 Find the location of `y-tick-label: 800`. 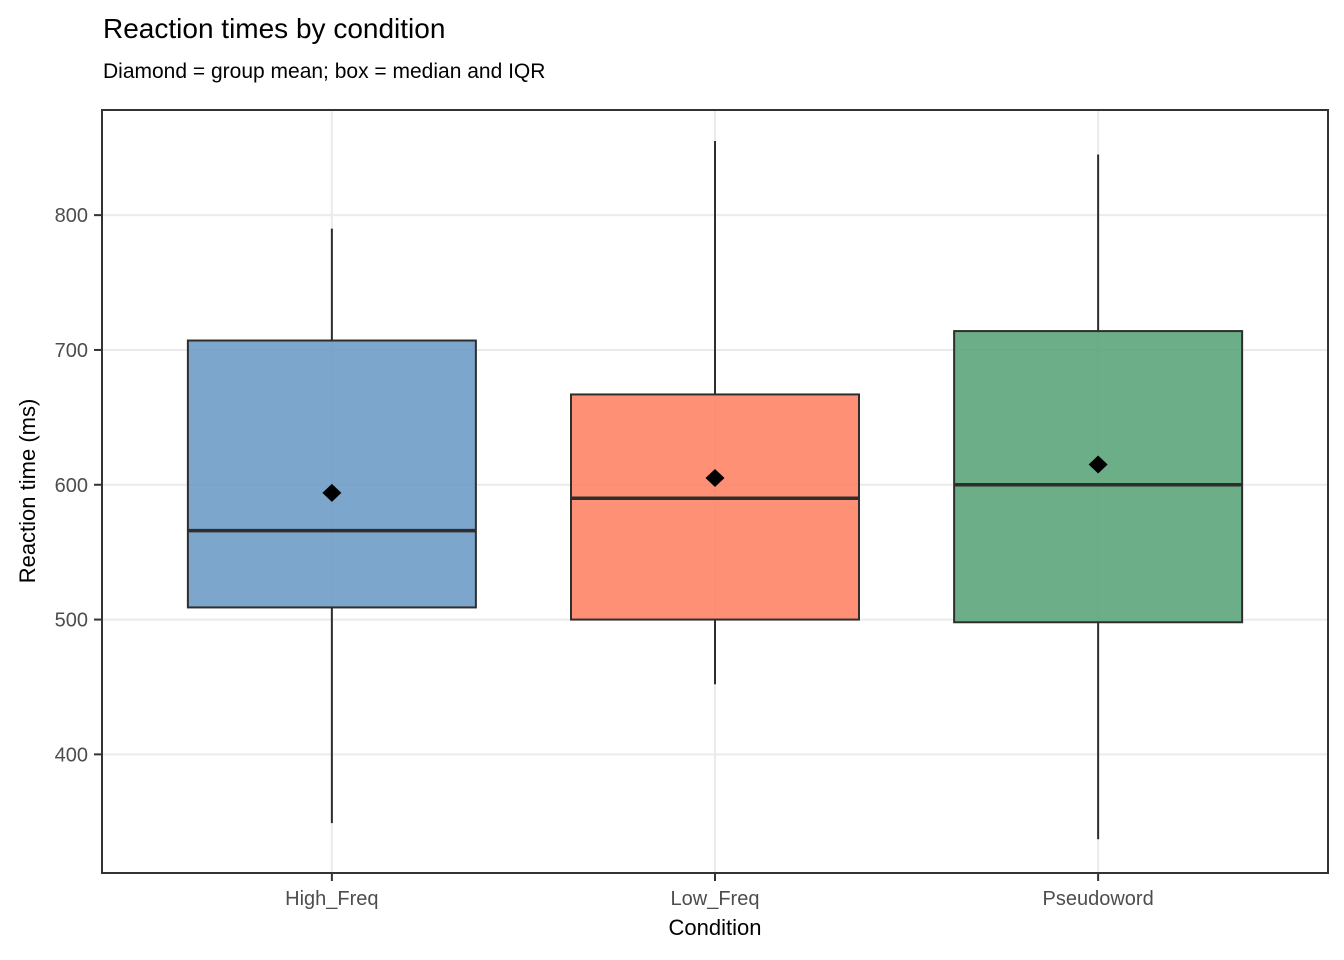

y-tick-label: 800 is located at coordinates (71, 216).